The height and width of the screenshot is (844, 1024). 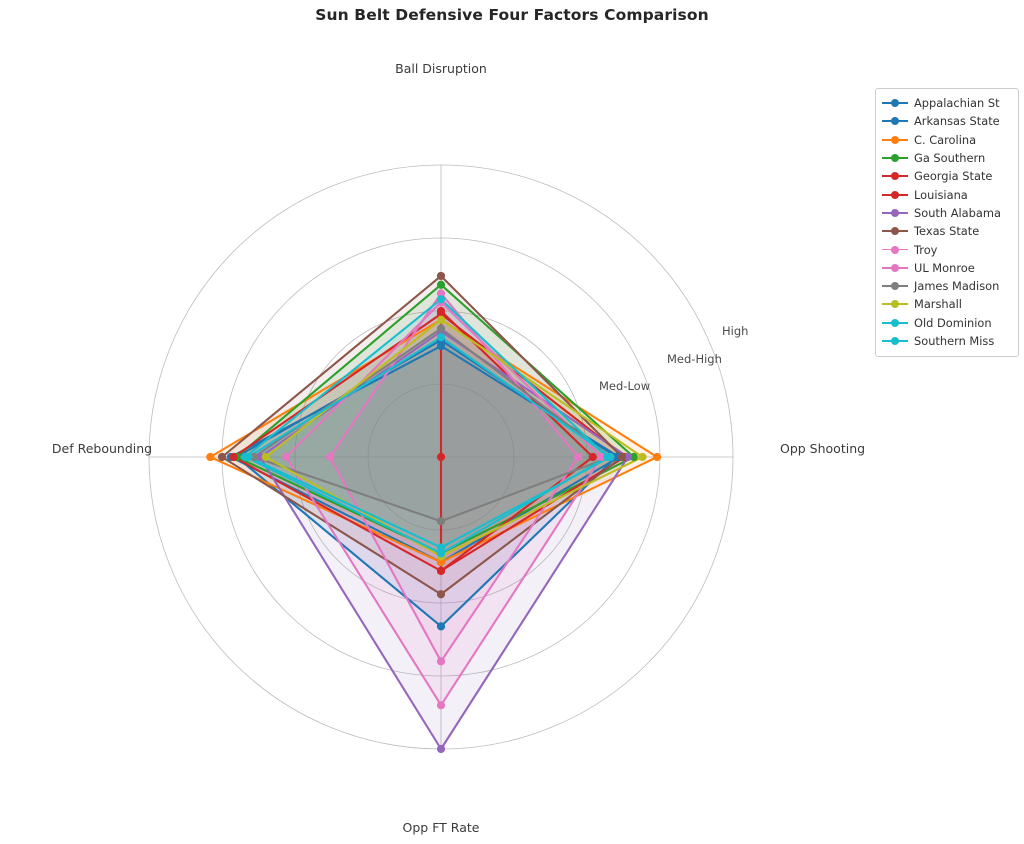 I want to click on legend-item: Appalachian St, so click(x=947, y=103).